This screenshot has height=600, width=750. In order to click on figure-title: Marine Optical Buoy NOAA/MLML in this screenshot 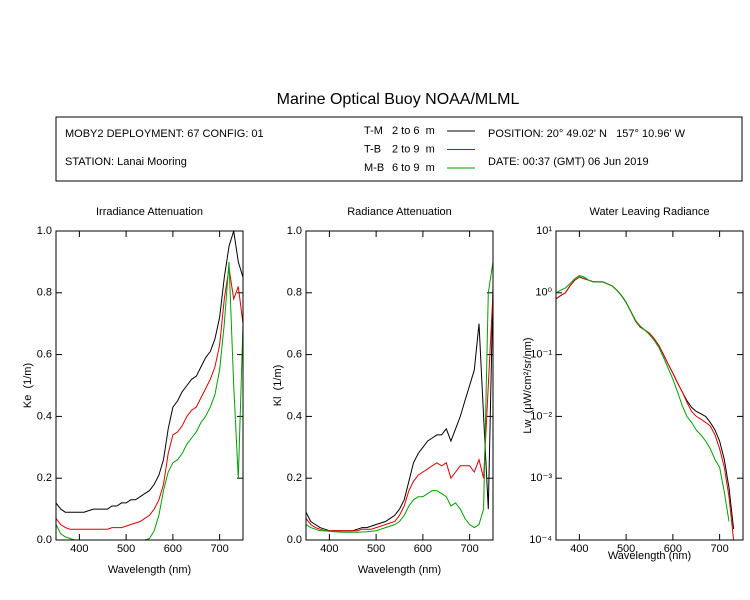, I will do `click(398, 99)`.